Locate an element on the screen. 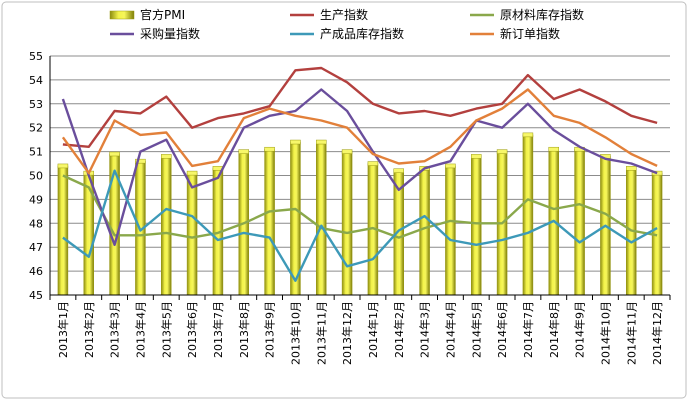 The height and width of the screenshot is (400, 688). x-tick-label: 2013年6月 is located at coordinates (192, 329).